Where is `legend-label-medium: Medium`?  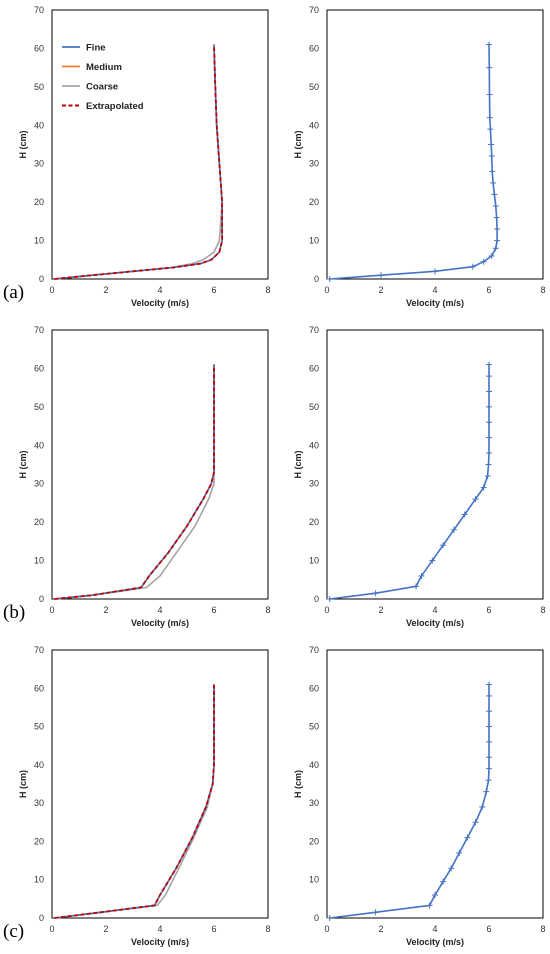 legend-label-medium: Medium is located at coordinates (104, 67).